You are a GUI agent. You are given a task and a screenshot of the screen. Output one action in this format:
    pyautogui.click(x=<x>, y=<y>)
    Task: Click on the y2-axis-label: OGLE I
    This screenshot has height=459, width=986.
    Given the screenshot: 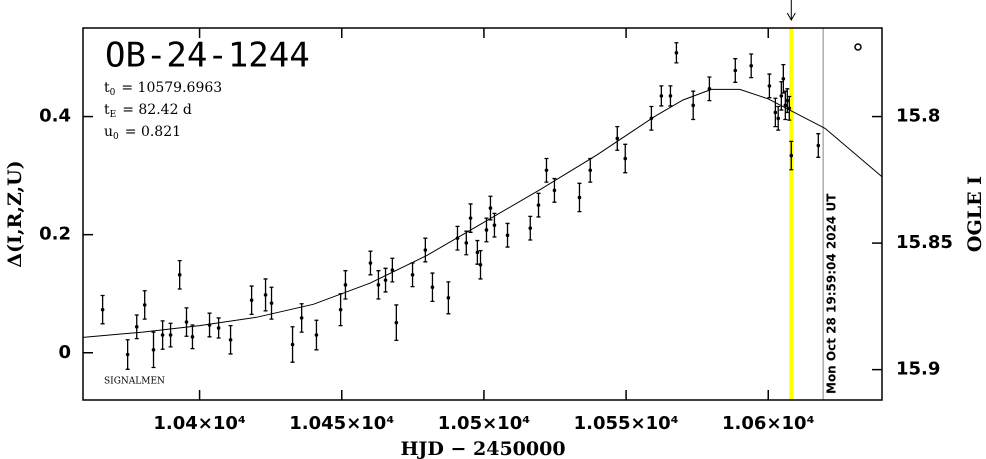 What is the action you would take?
    pyautogui.click(x=975, y=214)
    